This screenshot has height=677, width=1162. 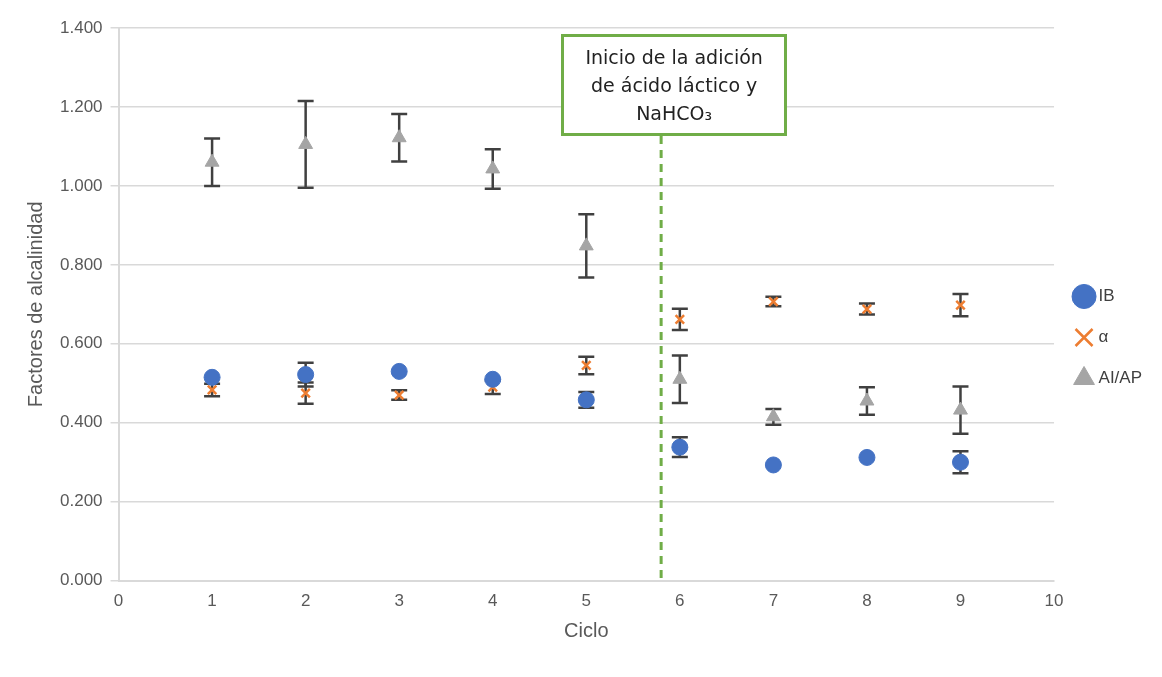 I want to click on x-tick-label: 5, so click(x=586, y=601).